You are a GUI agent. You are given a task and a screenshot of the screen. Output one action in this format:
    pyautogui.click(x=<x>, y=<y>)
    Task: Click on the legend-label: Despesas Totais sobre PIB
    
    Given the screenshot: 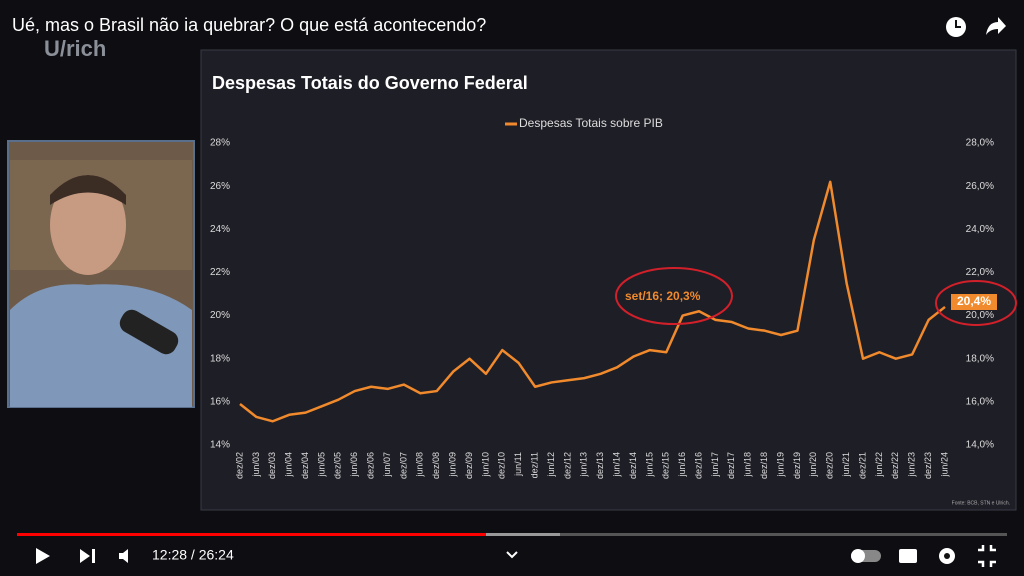 What is the action you would take?
    pyautogui.click(x=591, y=123)
    